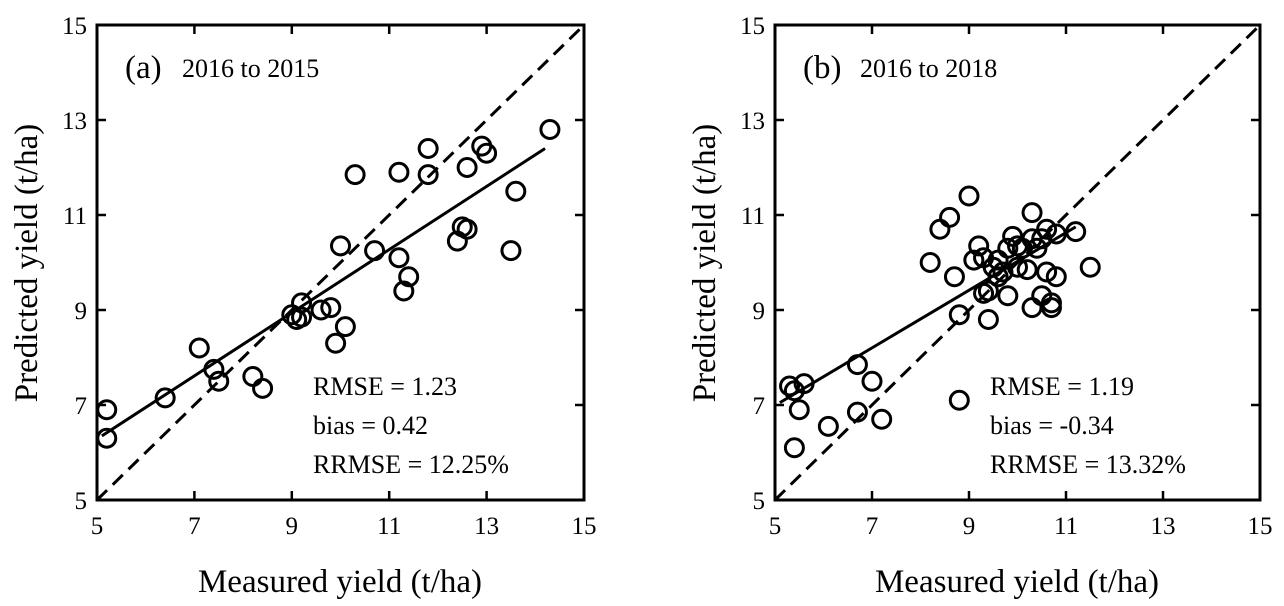 Image resolution: width=1284 pixels, height=606 pixels. I want to click on y-axis-label: Predicted yield (t/ha), so click(705, 263).